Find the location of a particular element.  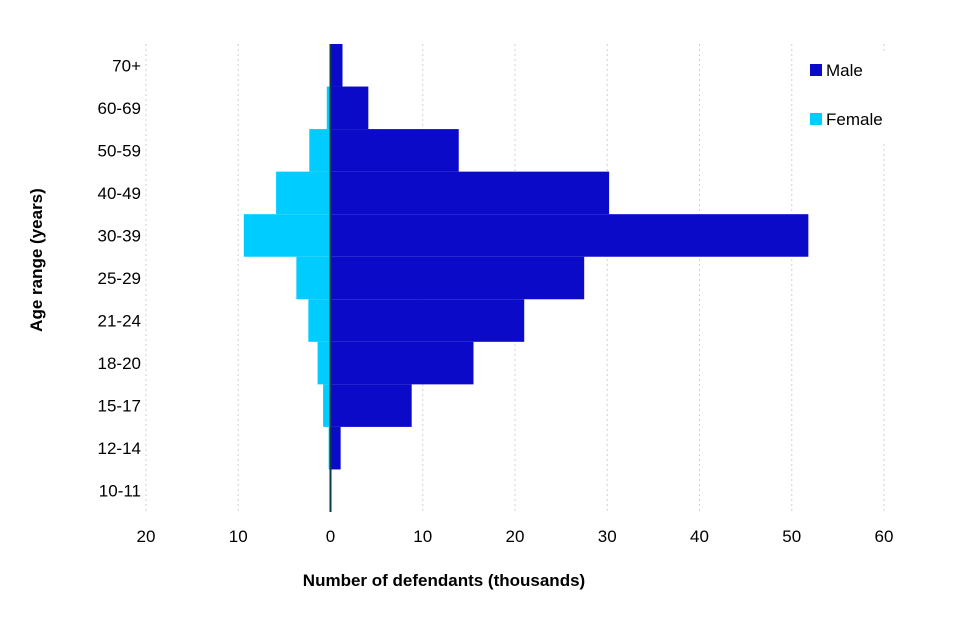

y-tick-label: 50-59 is located at coordinates (119, 150).